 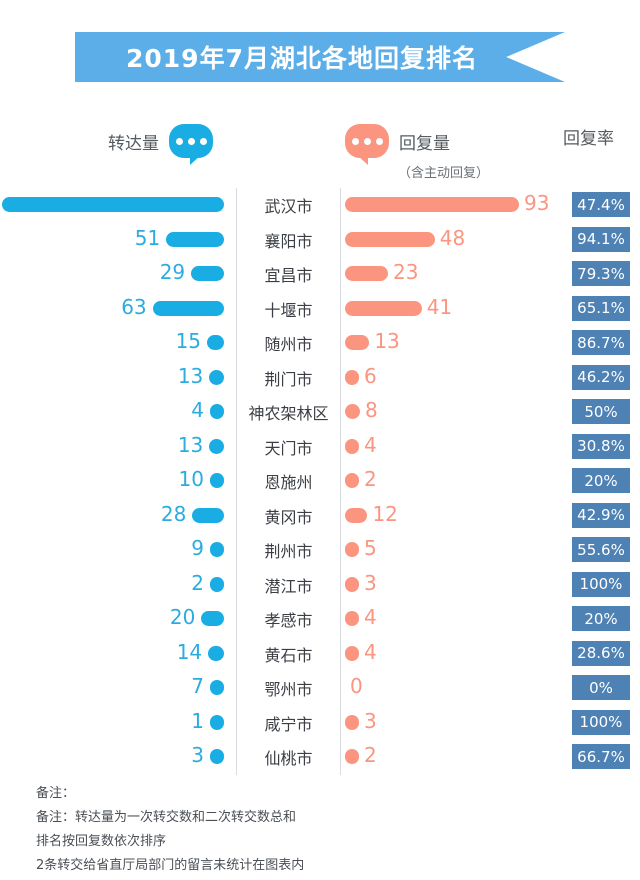 I want to click on legend-sublabel-replies: （含主动回复）, so click(x=444, y=173).